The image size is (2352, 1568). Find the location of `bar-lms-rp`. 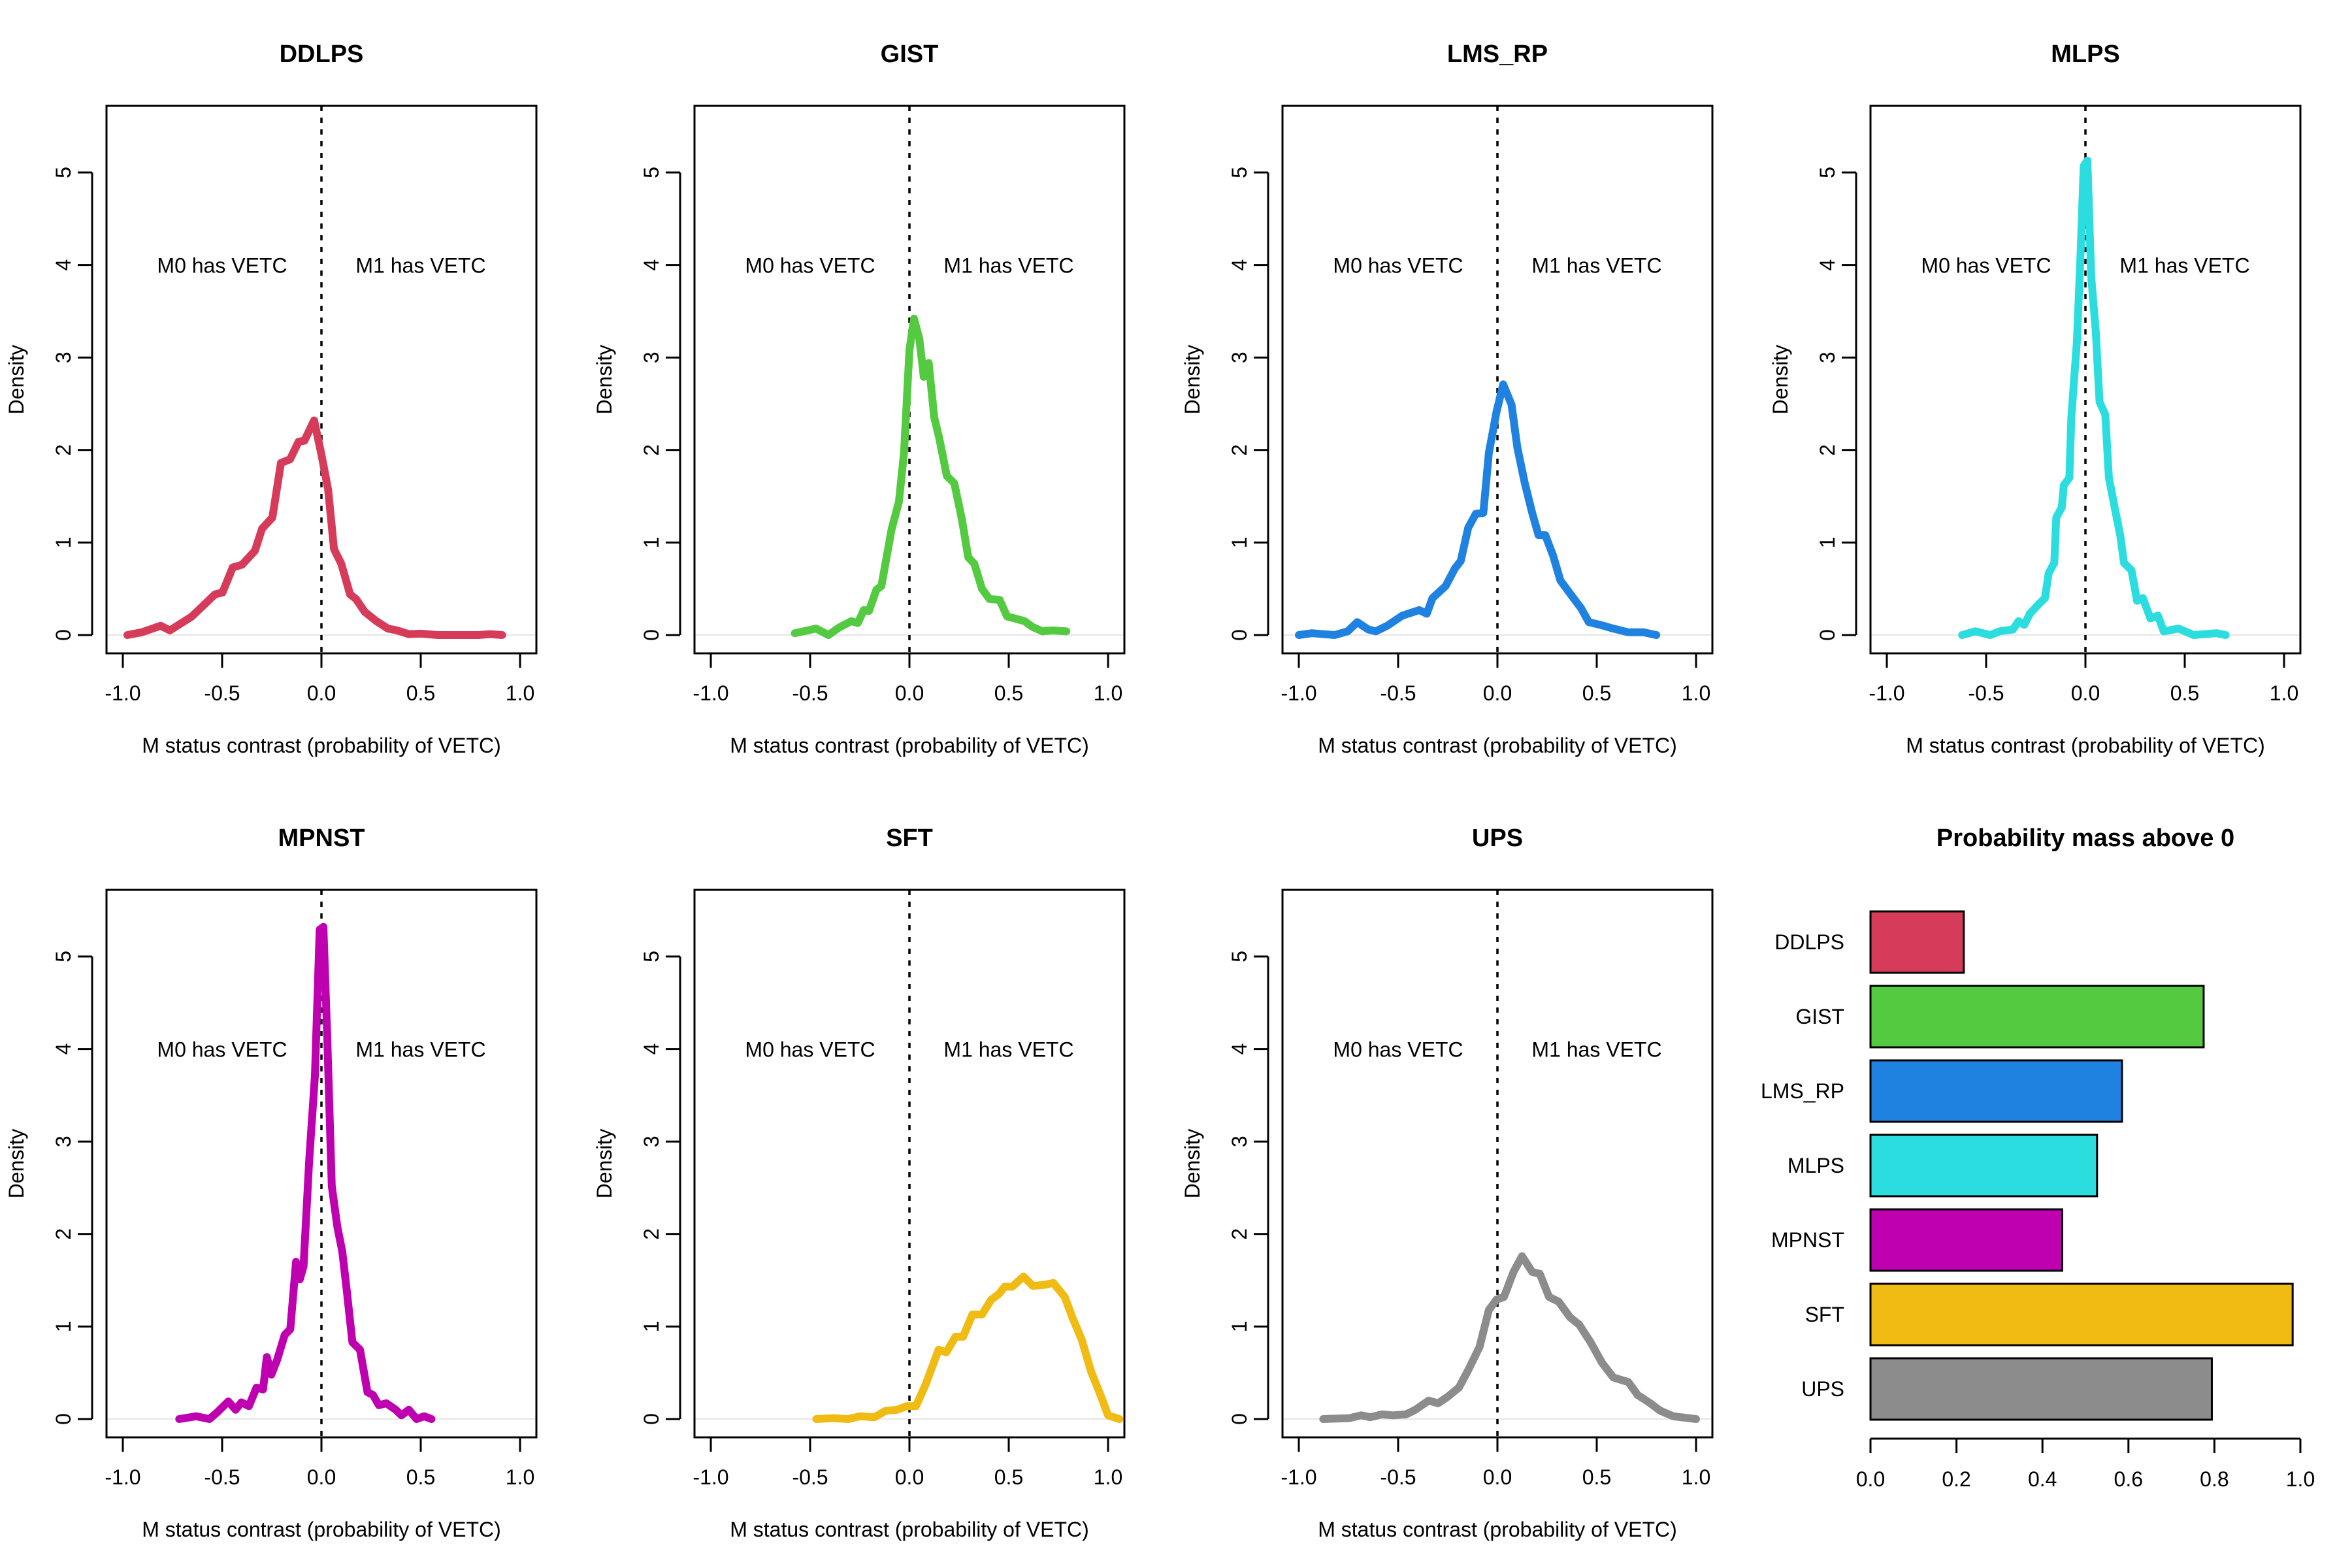

bar-lms-rp is located at coordinates (1996, 1091).